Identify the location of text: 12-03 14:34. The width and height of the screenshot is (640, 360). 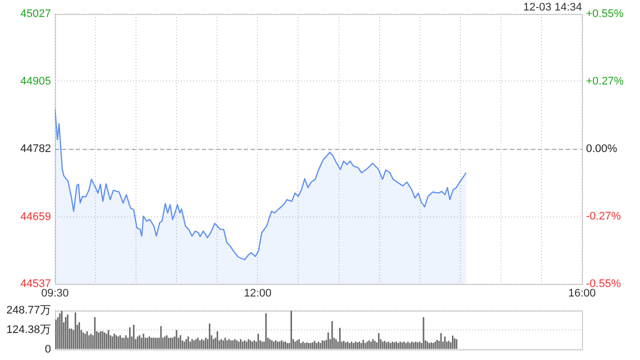
(552, 8).